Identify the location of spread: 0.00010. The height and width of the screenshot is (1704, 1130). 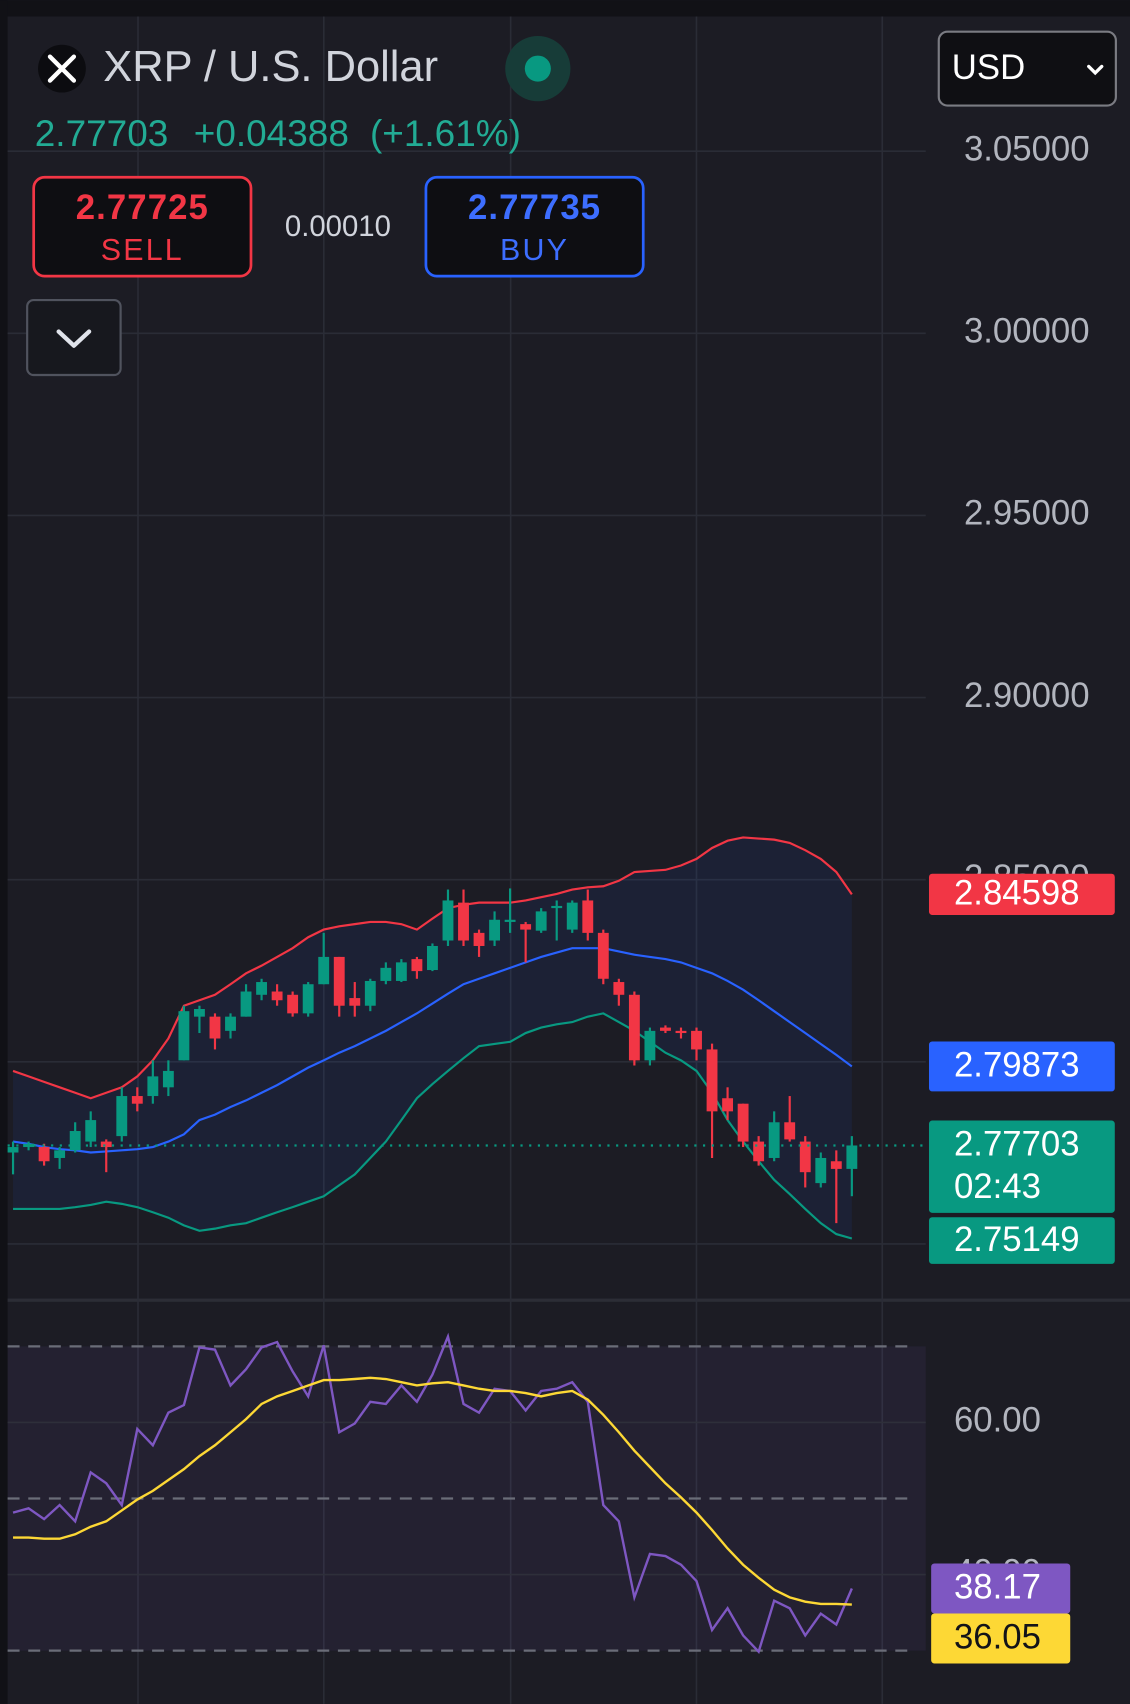
(338, 226).